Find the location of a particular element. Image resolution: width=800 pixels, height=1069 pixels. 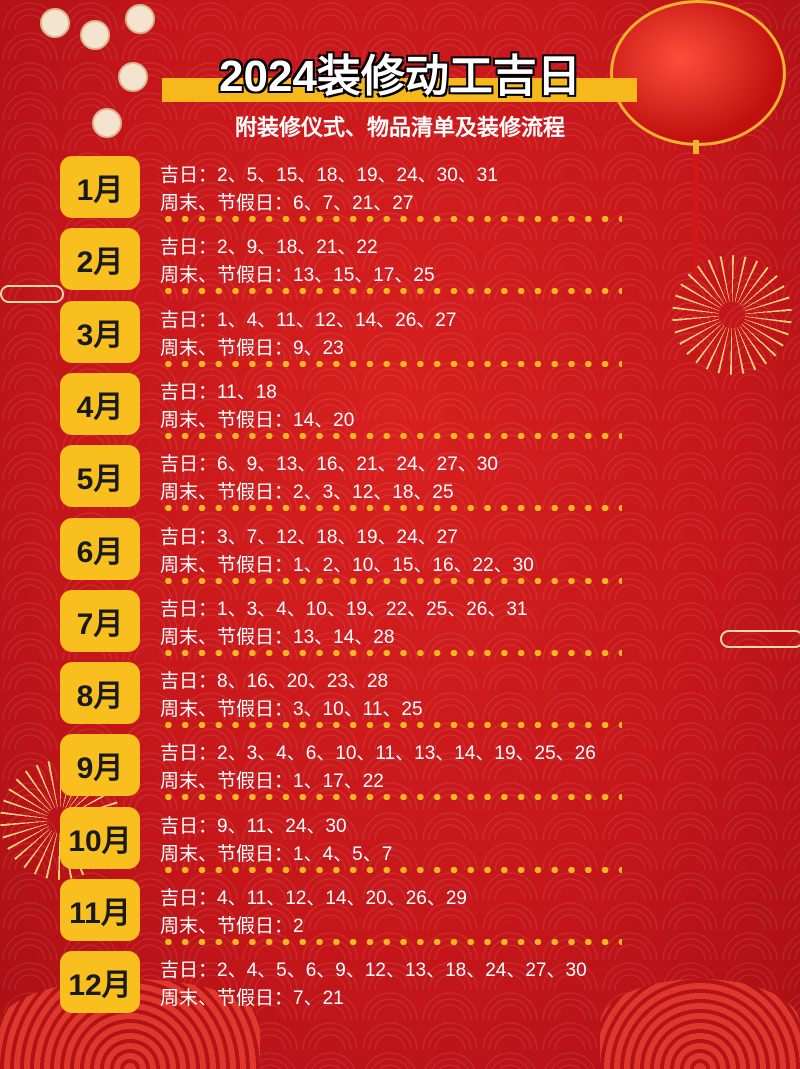

lucky-days: 吉日：11、18 is located at coordinates (218, 392).